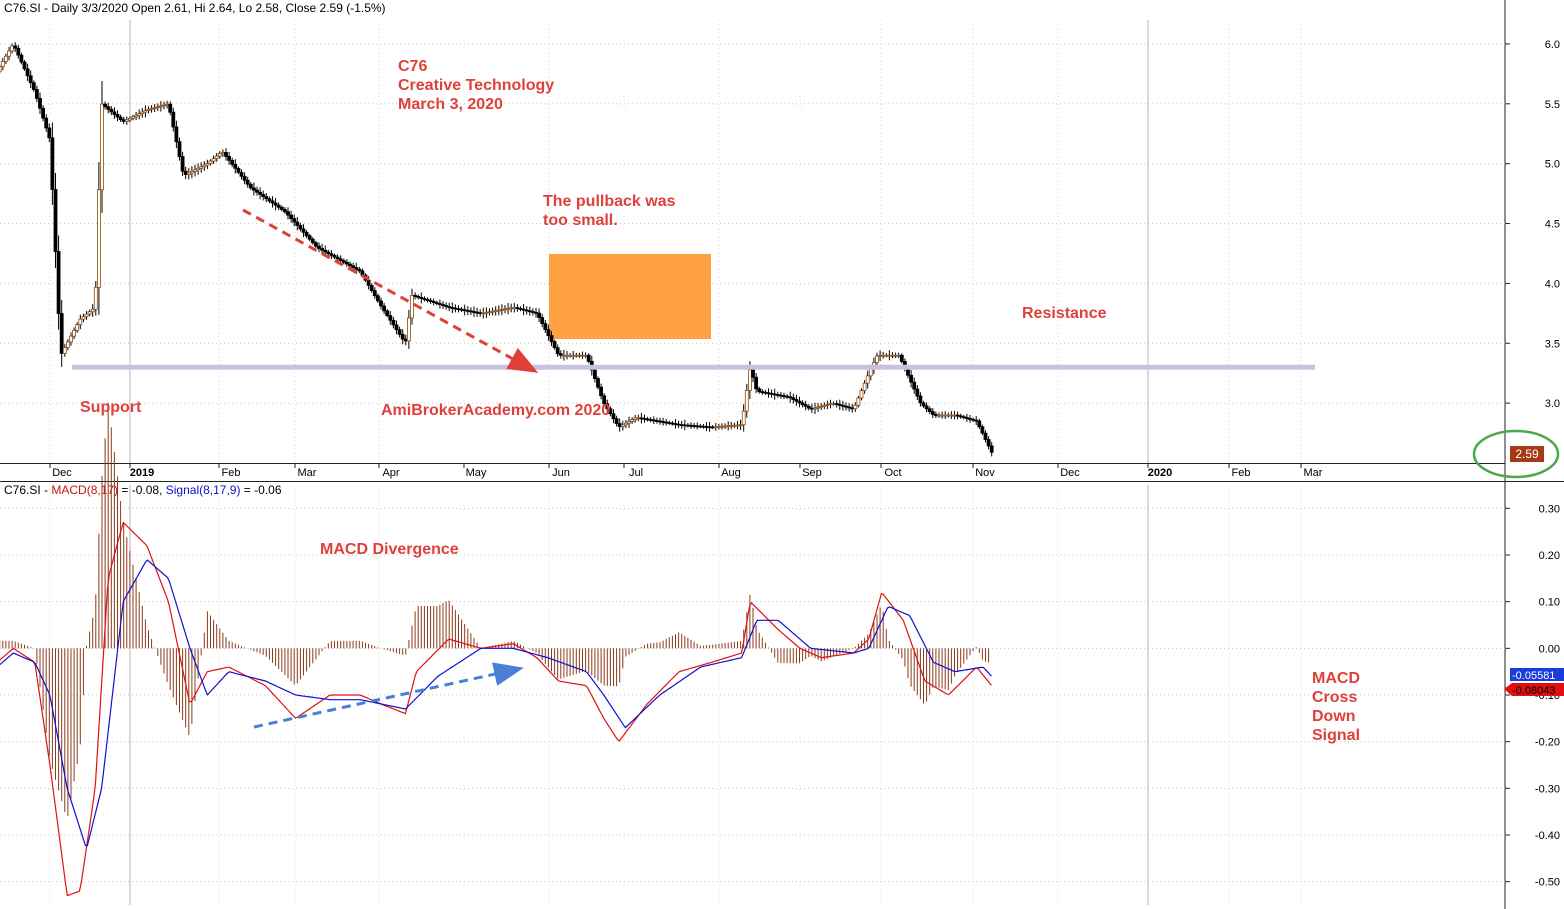 The height and width of the screenshot is (909, 1564). I want to click on macd-tick-label: 0.20, so click(1549, 556).